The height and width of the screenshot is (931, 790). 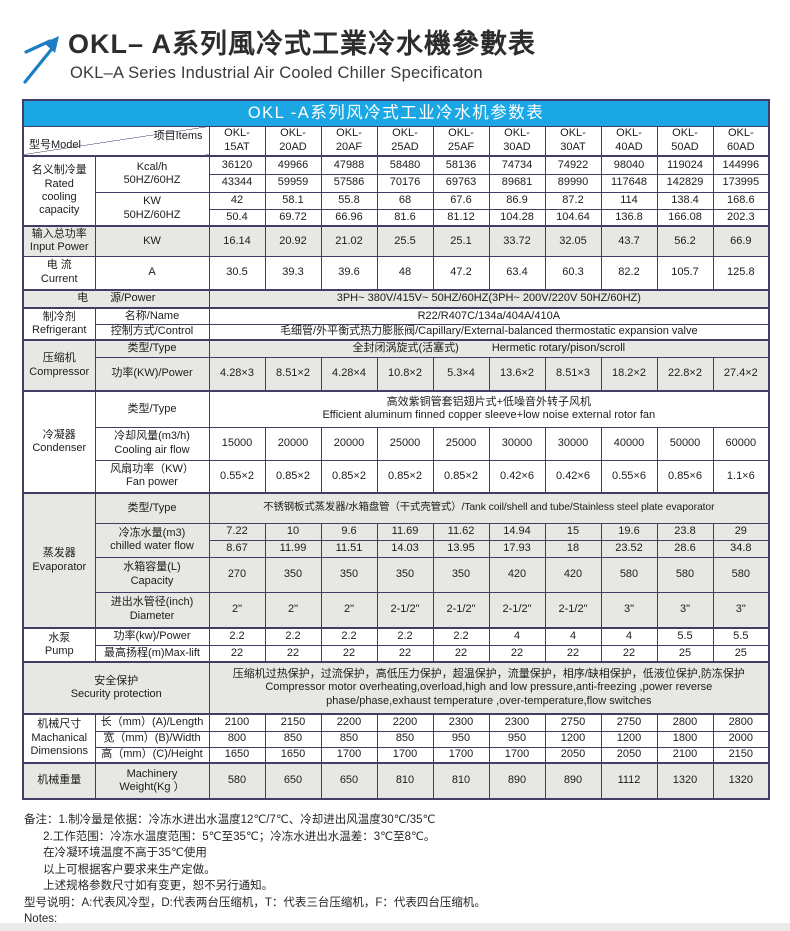 What do you see at coordinates (741, 141) in the screenshot?
I see `model-header: OKL- 60AD` at bounding box center [741, 141].